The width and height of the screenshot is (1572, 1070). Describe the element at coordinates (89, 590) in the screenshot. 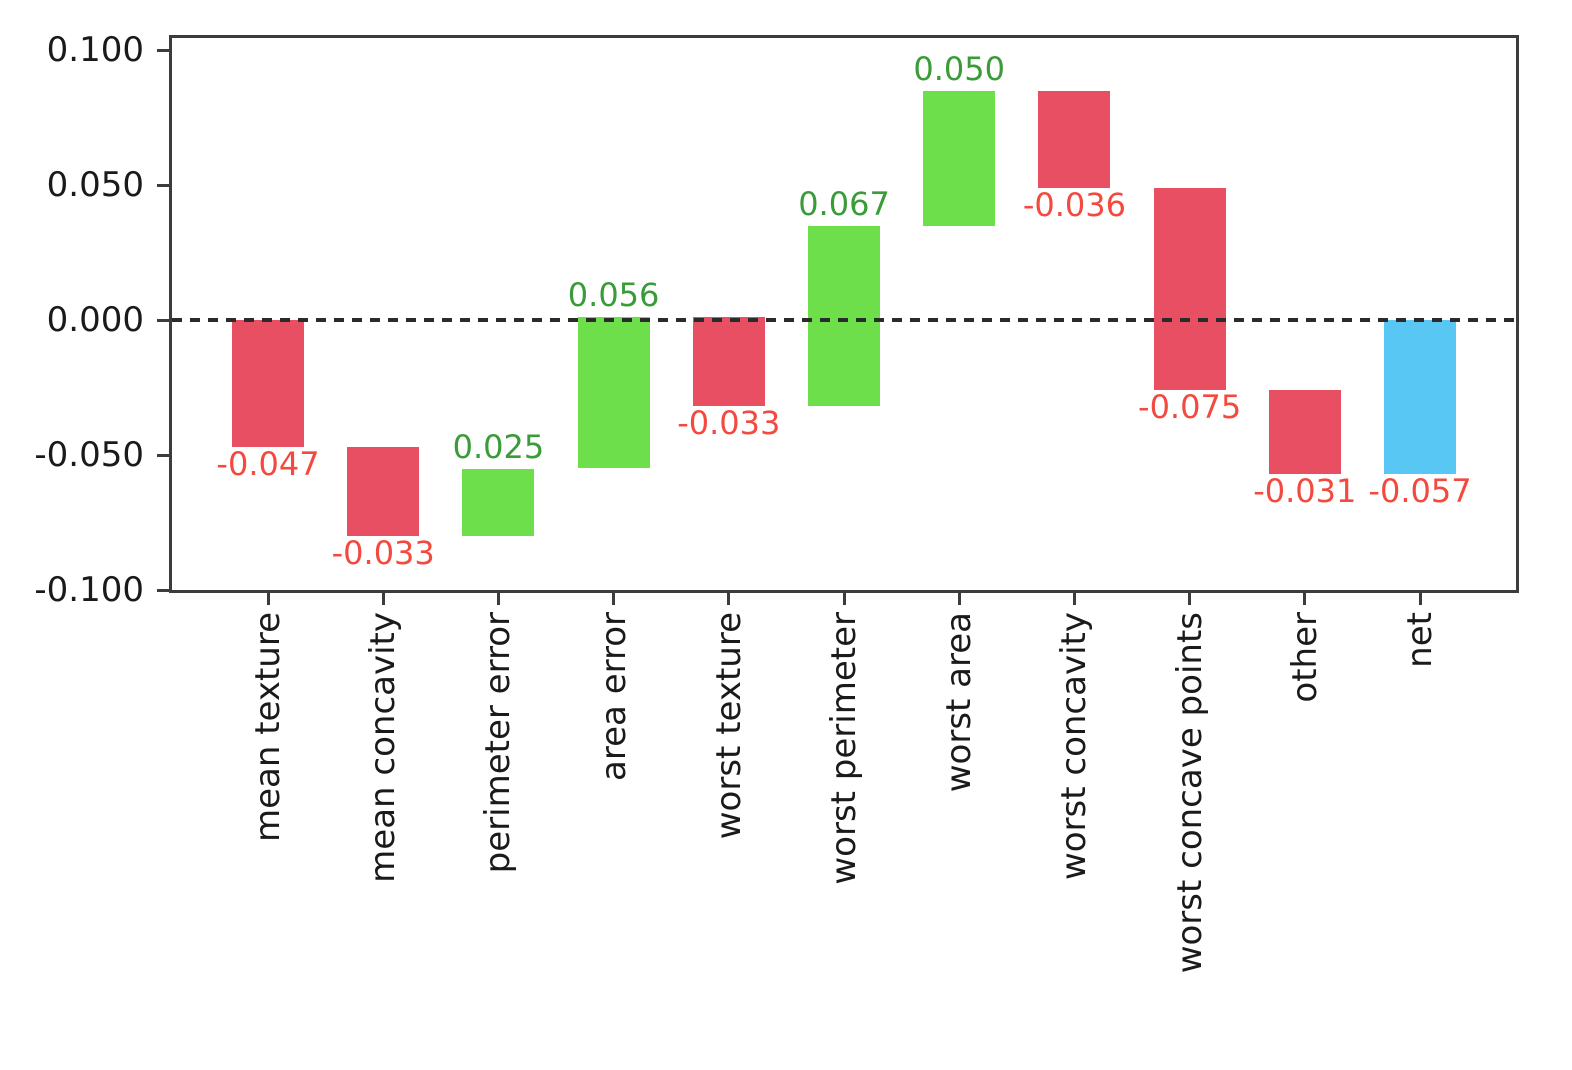

I see `y-tick-label: -0.100` at that location.